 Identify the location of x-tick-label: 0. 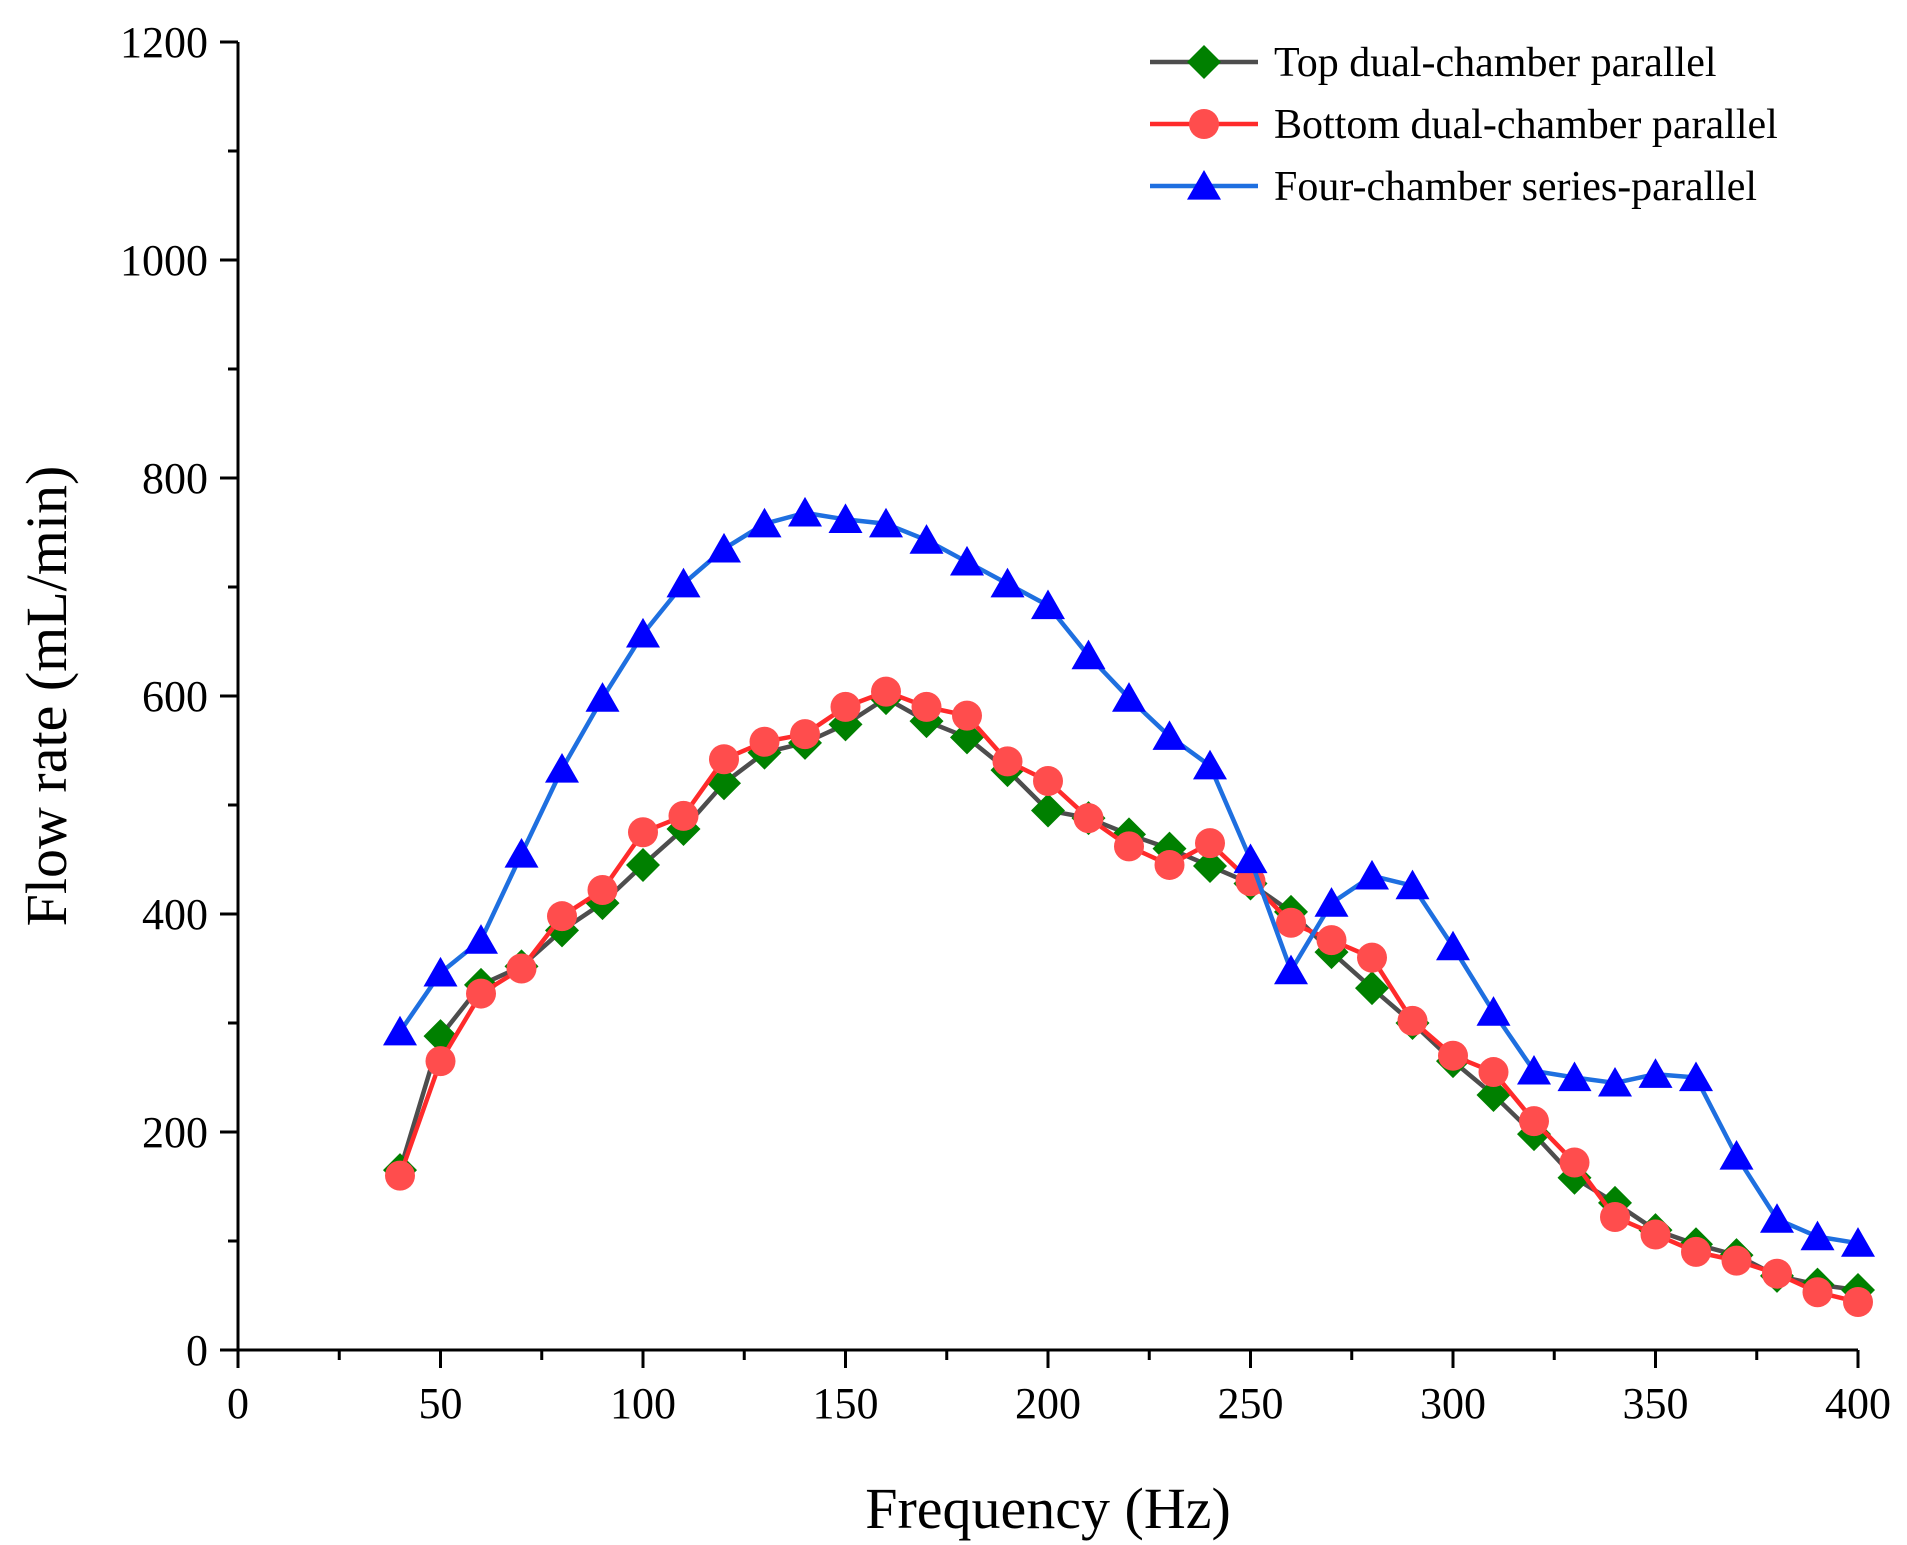
(238, 1403).